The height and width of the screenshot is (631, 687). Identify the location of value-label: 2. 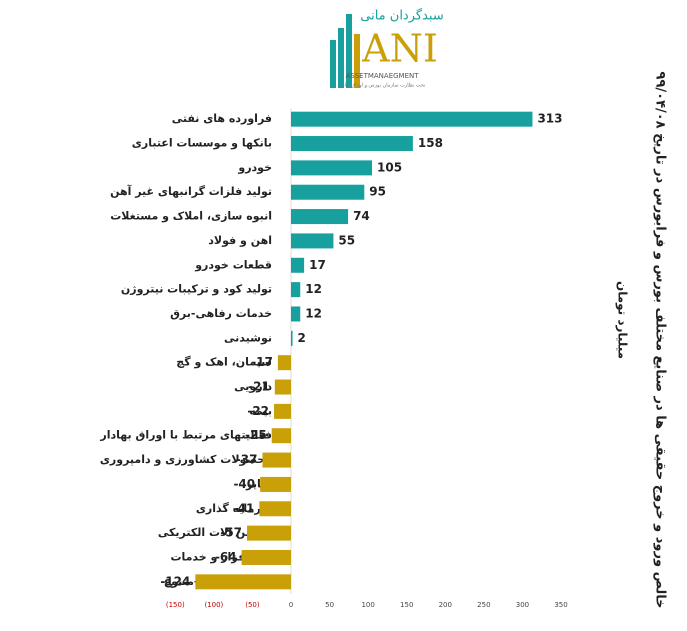
(302, 338).